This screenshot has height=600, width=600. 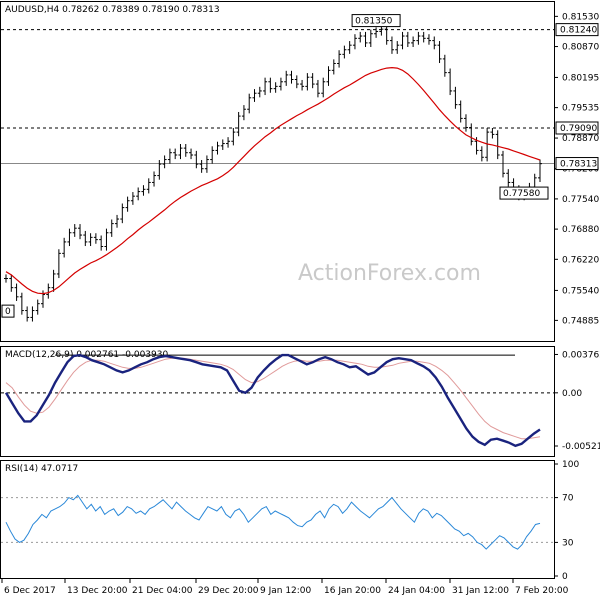 I want to click on x-tick-label: 6 Dec 2017, so click(x=30, y=591).